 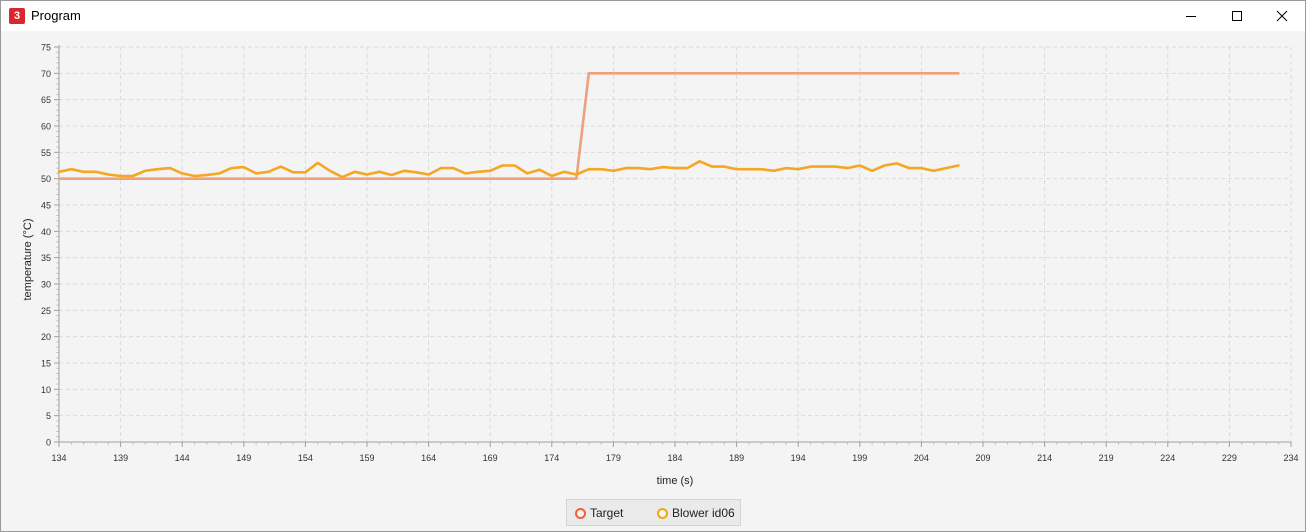 I want to click on x-tick-label: 154, so click(x=305, y=458).